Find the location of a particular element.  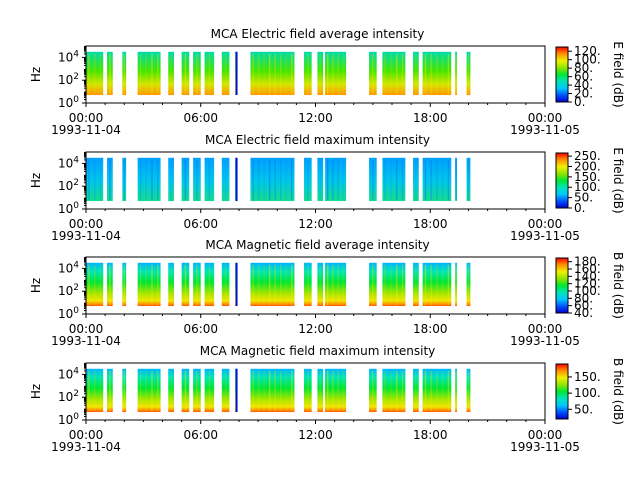

colorbar-tick-label: 150. is located at coordinates (587, 377).